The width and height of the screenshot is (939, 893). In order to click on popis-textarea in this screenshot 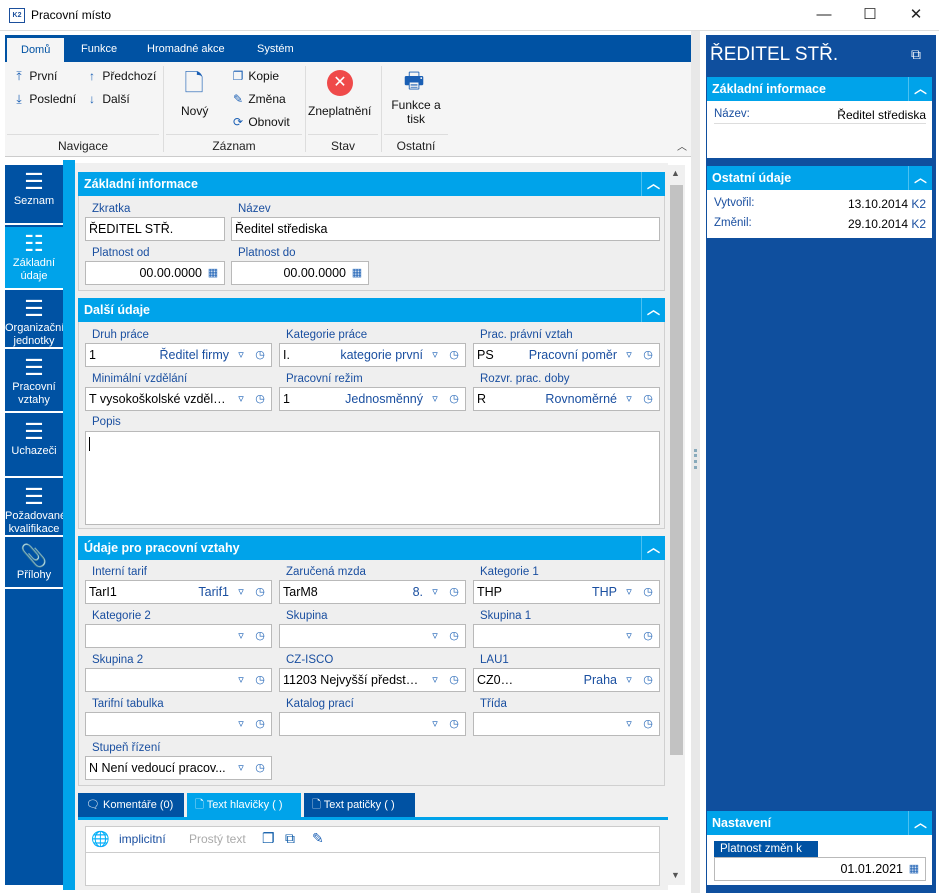, I will do `click(372, 478)`.